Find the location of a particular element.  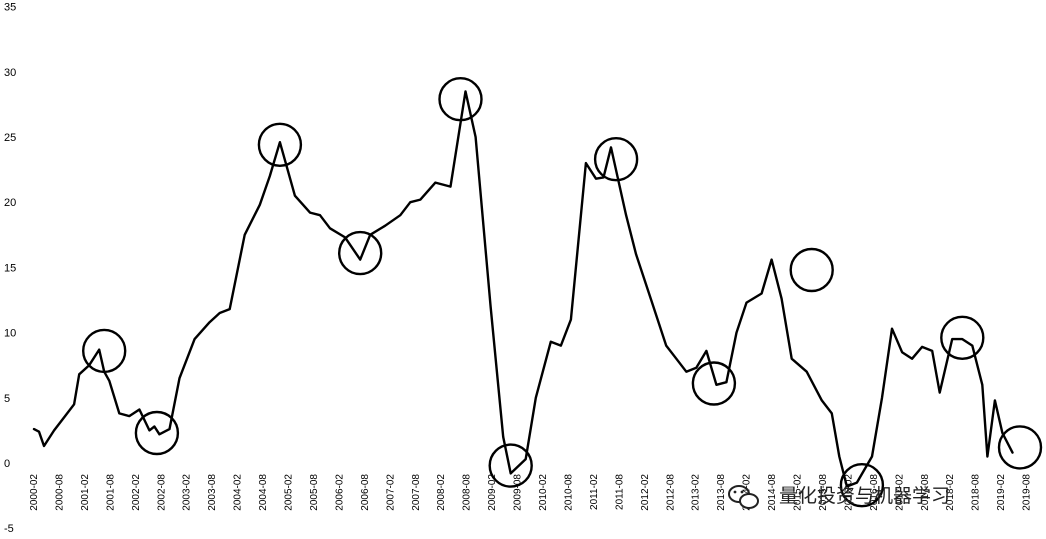

x-tick-label: 2008-02 is located at coordinates (441, 492).